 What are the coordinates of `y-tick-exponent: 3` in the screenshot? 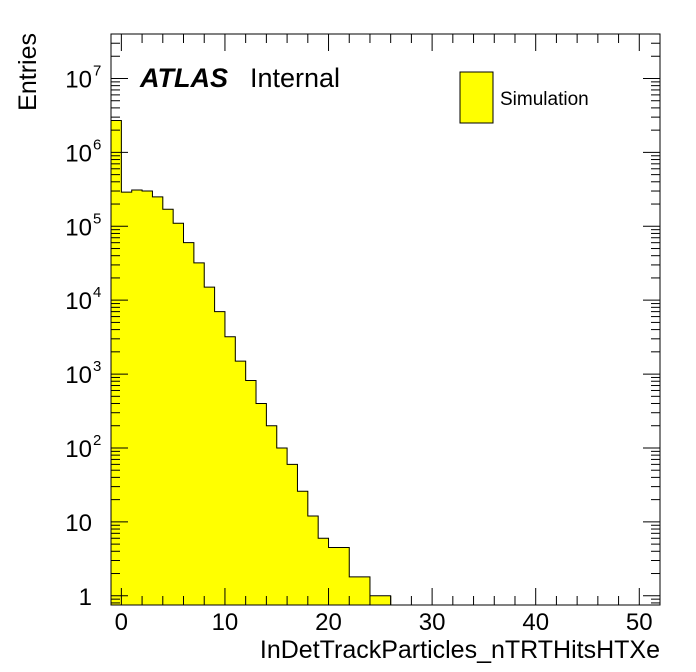 It's located at (97, 366).